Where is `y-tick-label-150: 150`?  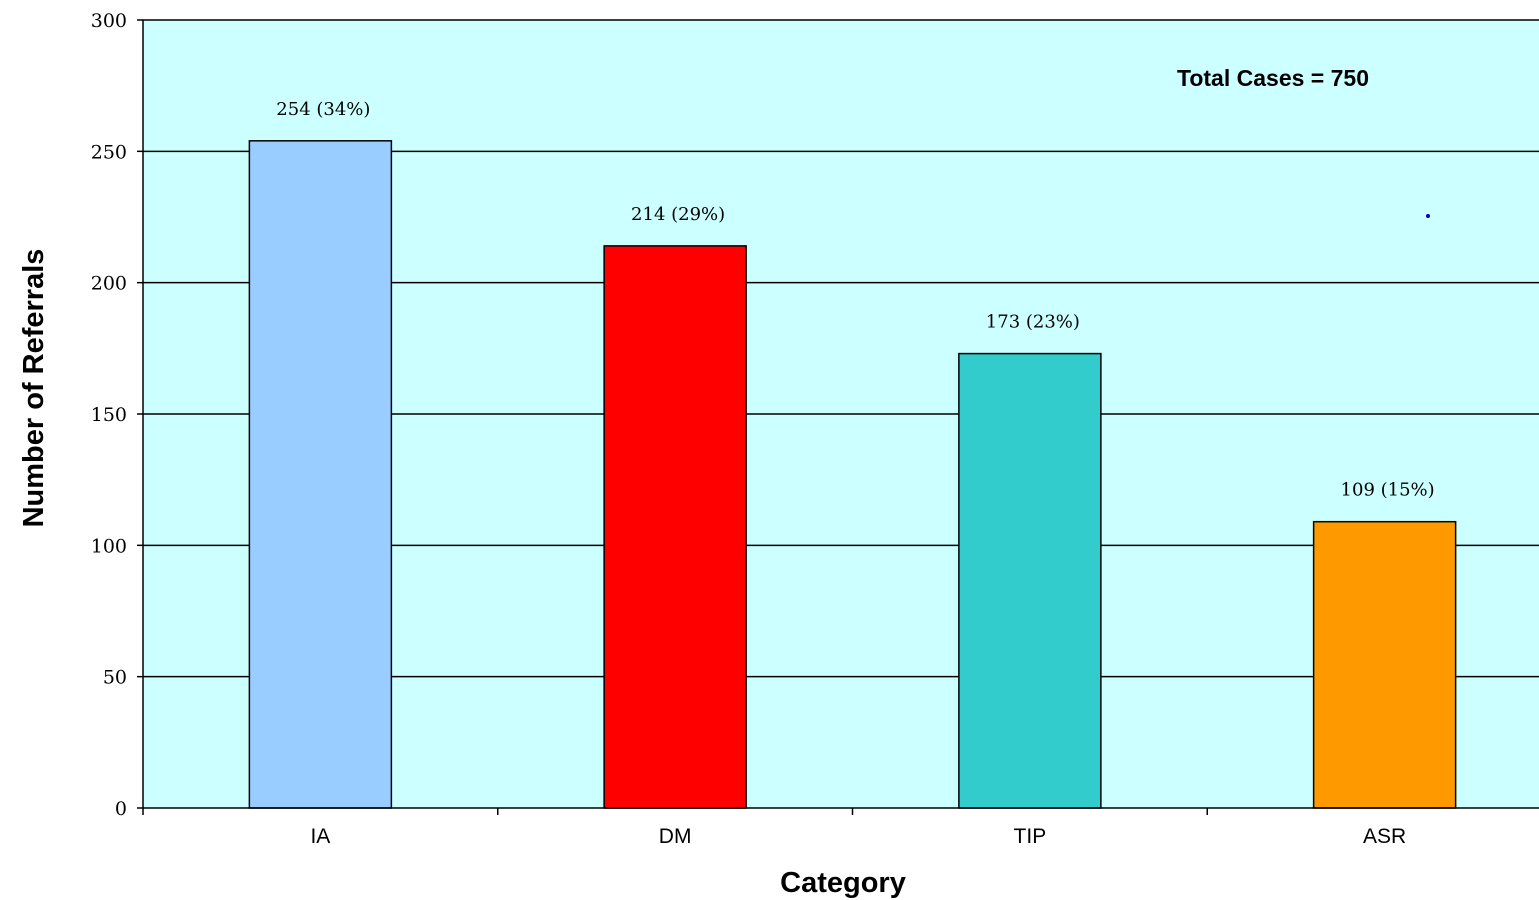 y-tick-label-150: 150 is located at coordinates (109, 415).